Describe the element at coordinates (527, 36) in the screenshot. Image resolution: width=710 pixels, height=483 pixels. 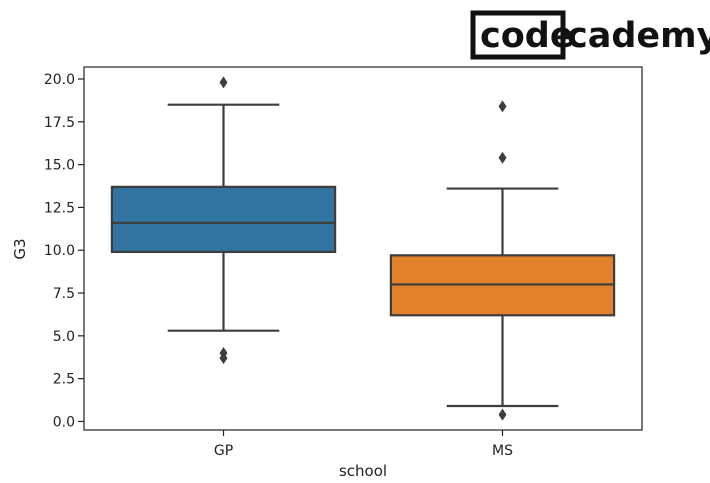
I see `logo-text-code: code` at that location.